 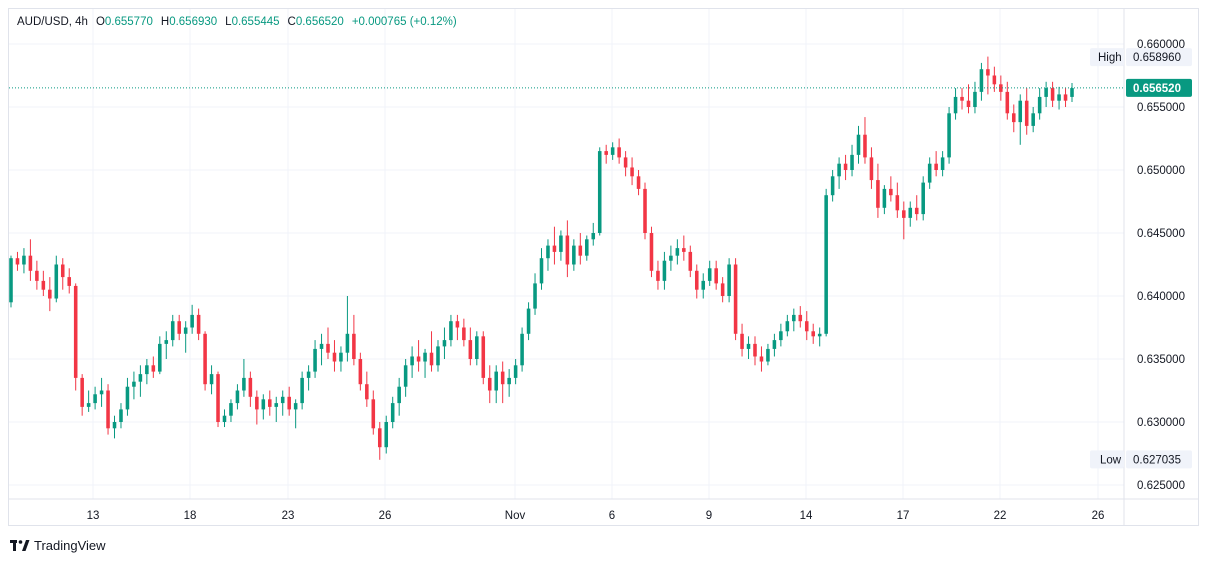 What do you see at coordinates (52, 22) in the screenshot?
I see `symbol-interval: AUD/USD, 4h` at bounding box center [52, 22].